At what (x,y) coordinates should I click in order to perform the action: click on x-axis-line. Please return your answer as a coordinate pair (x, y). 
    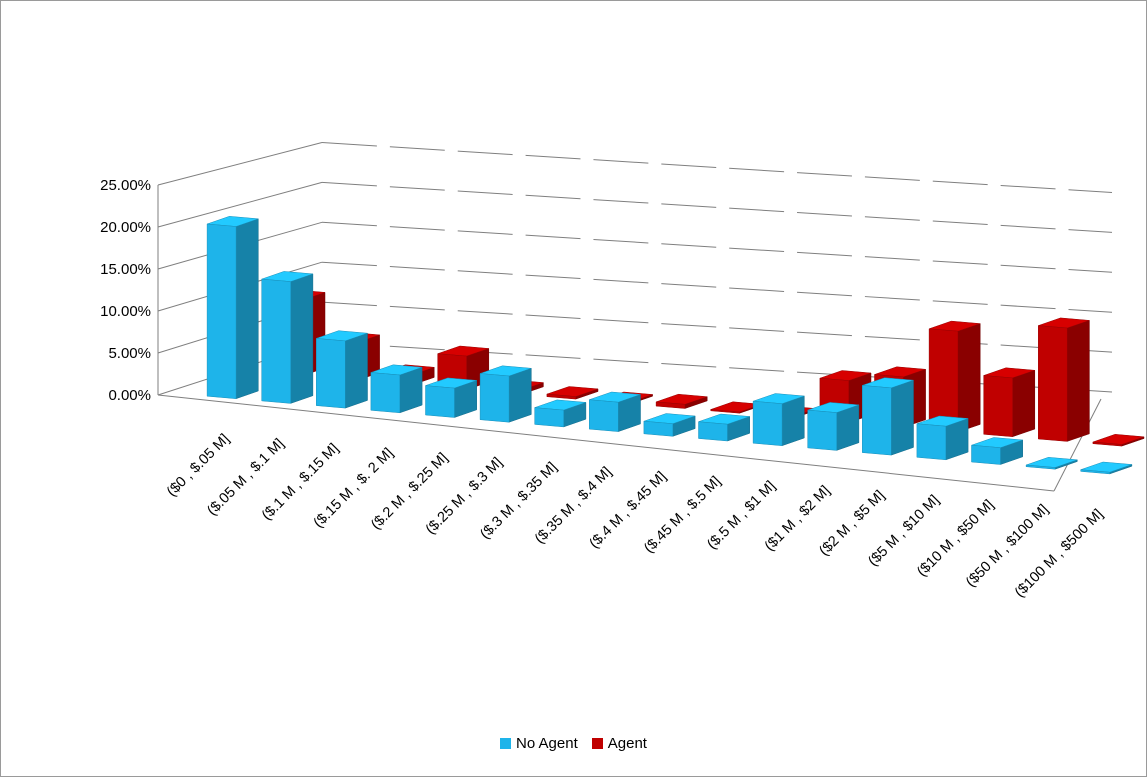
    Looking at the image, I should click on (606, 443).